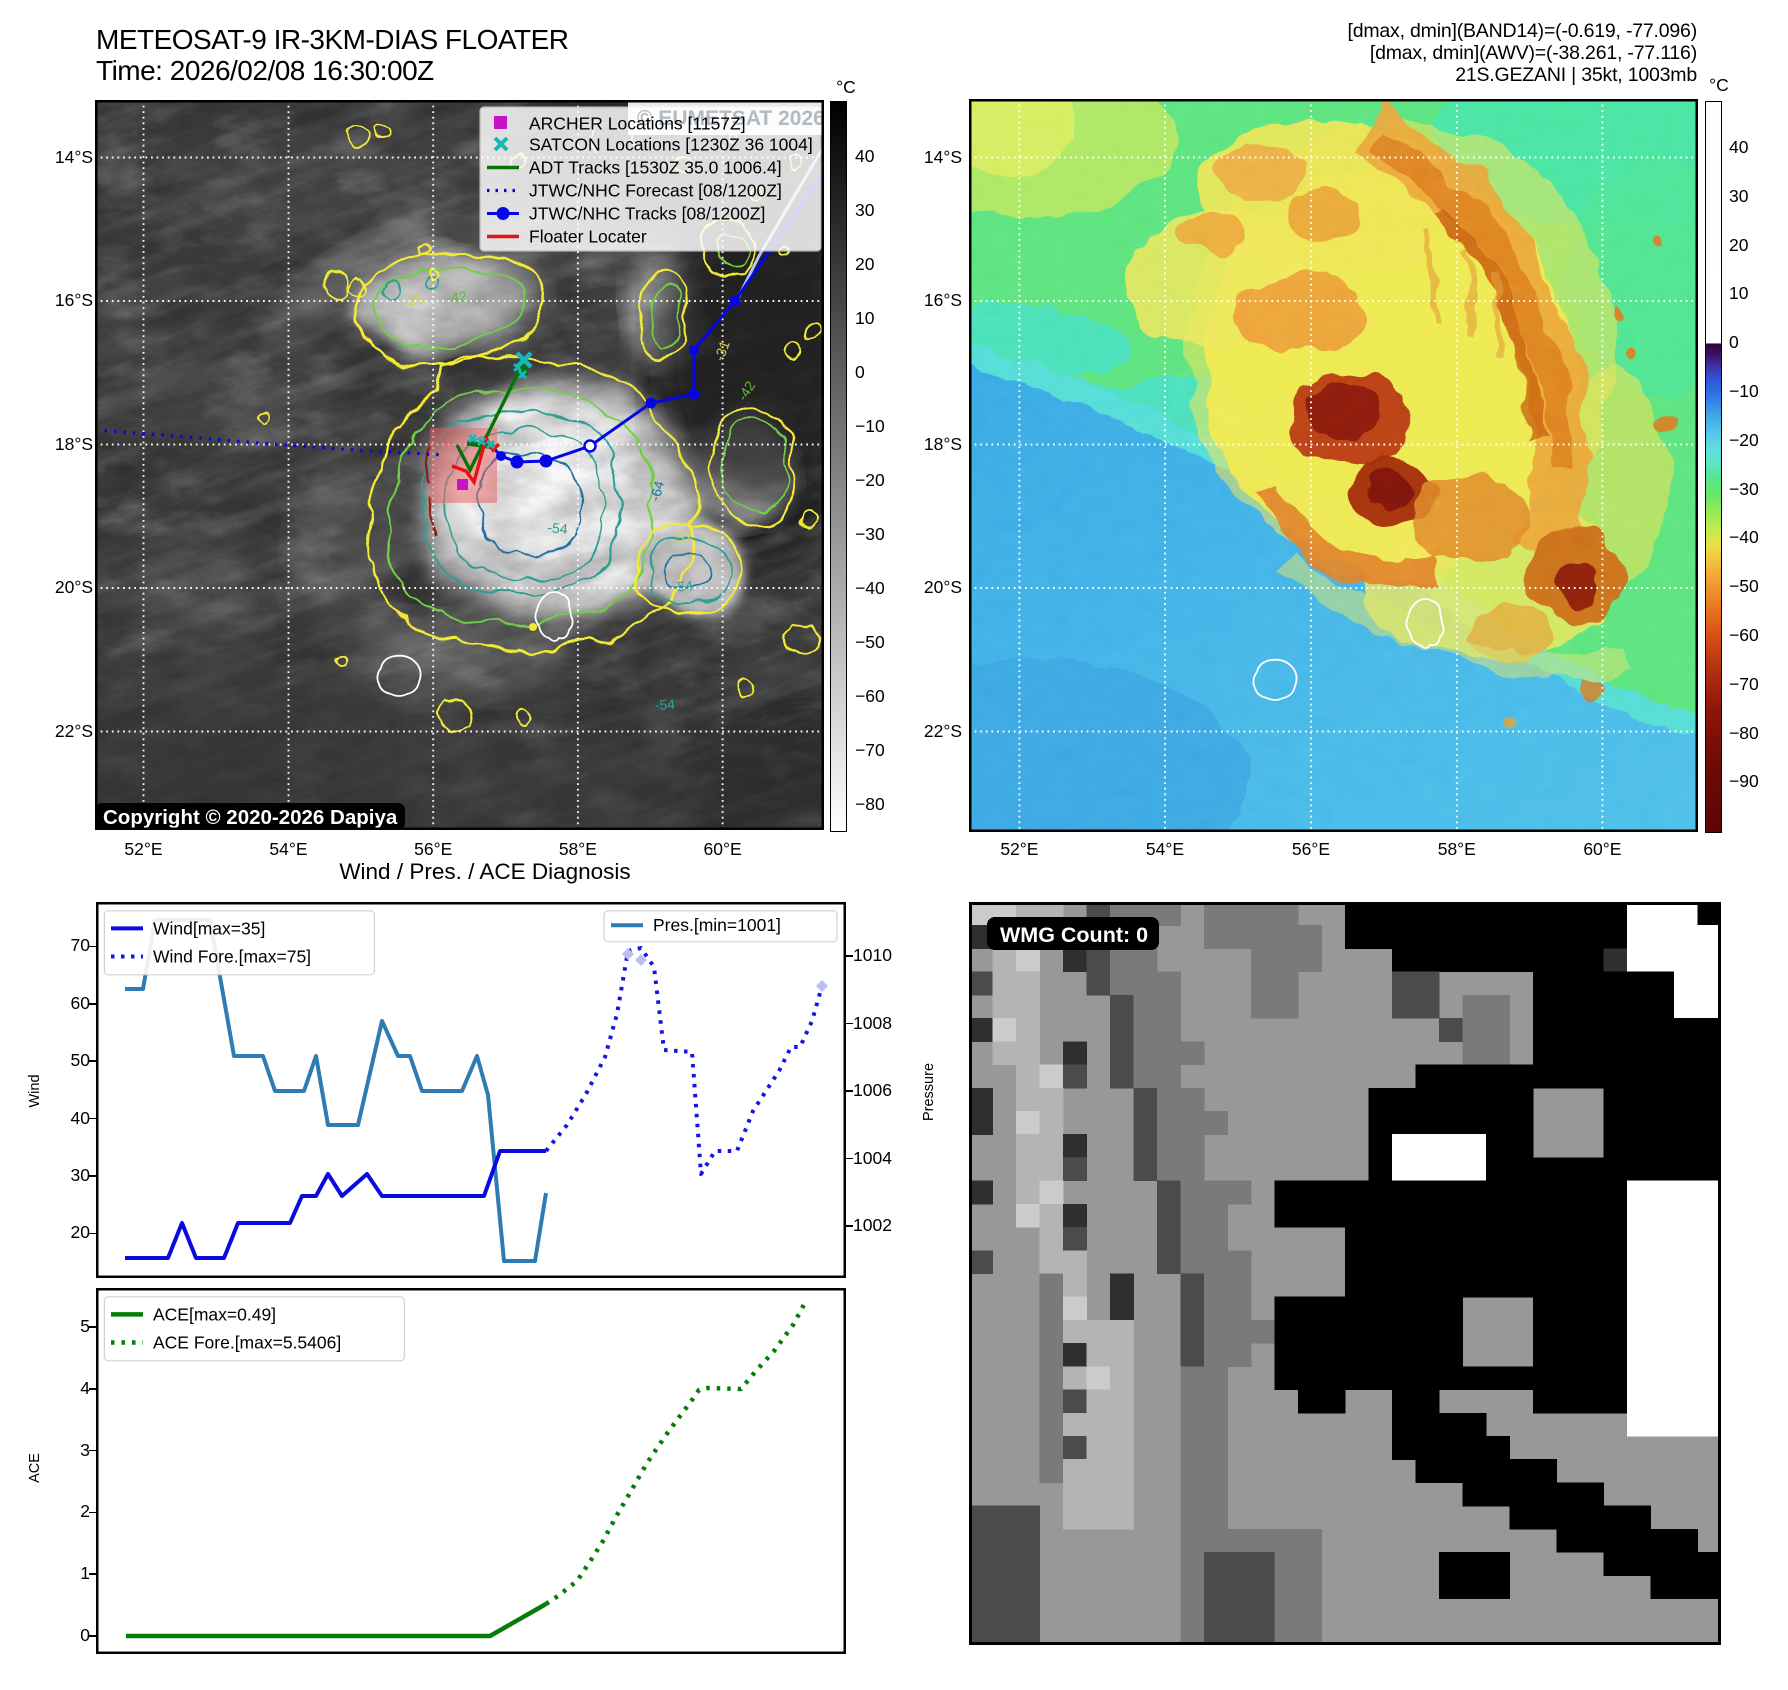 This screenshot has height=1690, width=1788. What do you see at coordinates (655, 168) in the screenshot?
I see `svg-text: ADT Tracks [1530Z 35.0 1006.4]` at bounding box center [655, 168].